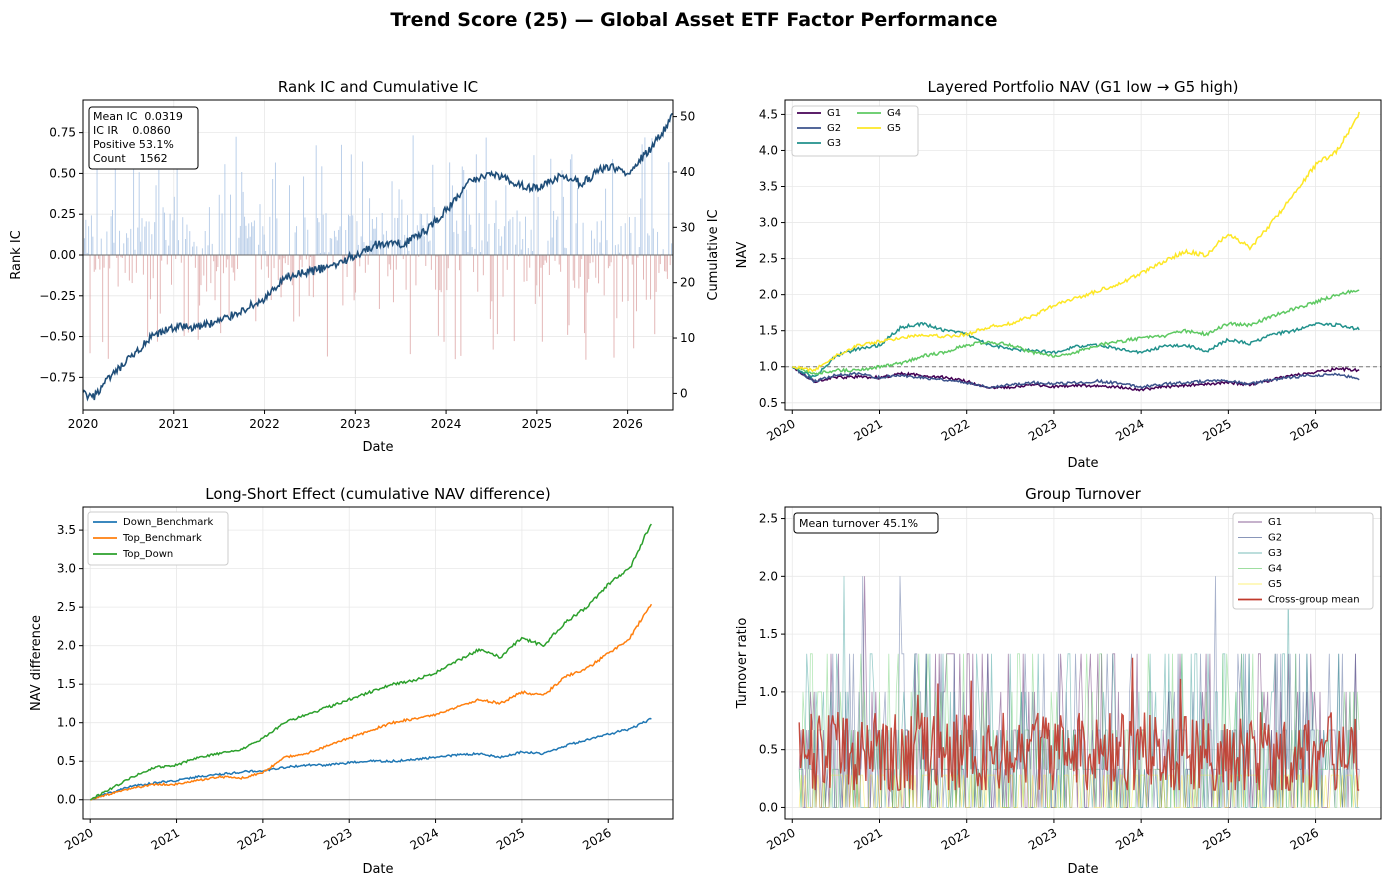 Image resolution: width=1389 pixels, height=887 pixels. What do you see at coordinates (1082, 87) in the screenshot?
I see `panel-layered-nav-title: Layered Portfolio NAV (G1 low → G5 high)` at bounding box center [1082, 87].